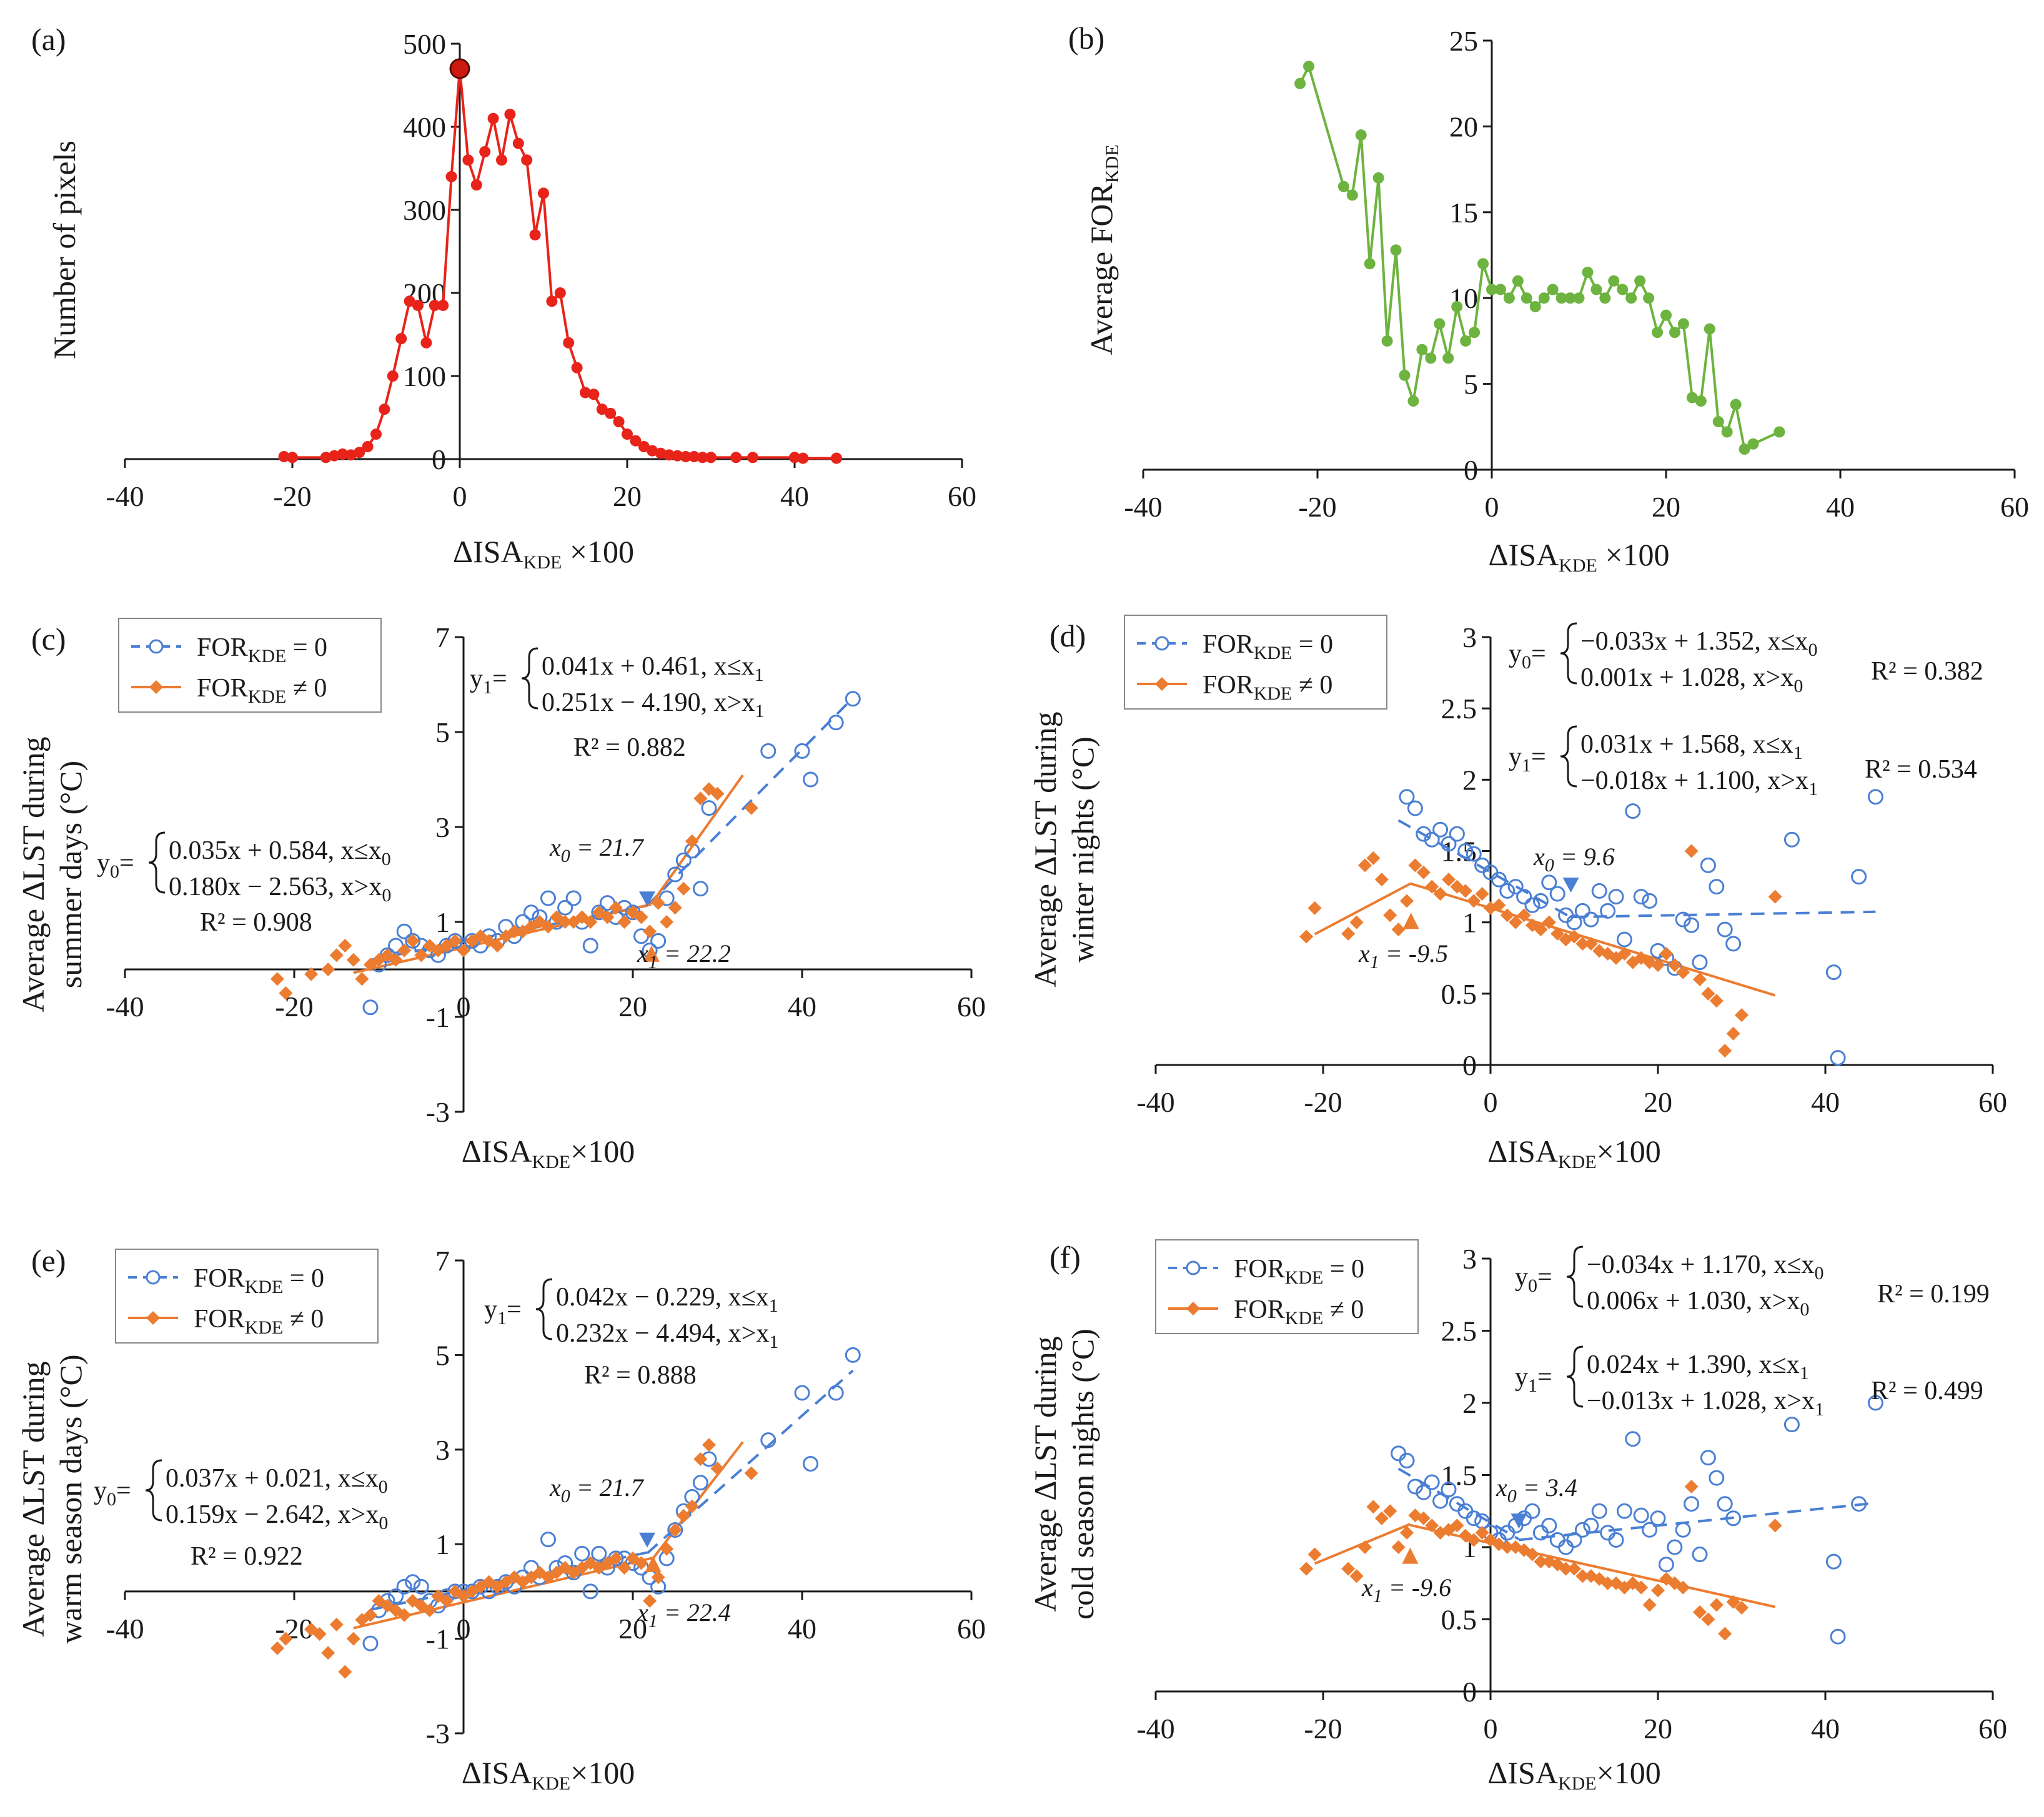  What do you see at coordinates (153, 1491) in the screenshot?
I see `equation-y0-brace` at bounding box center [153, 1491].